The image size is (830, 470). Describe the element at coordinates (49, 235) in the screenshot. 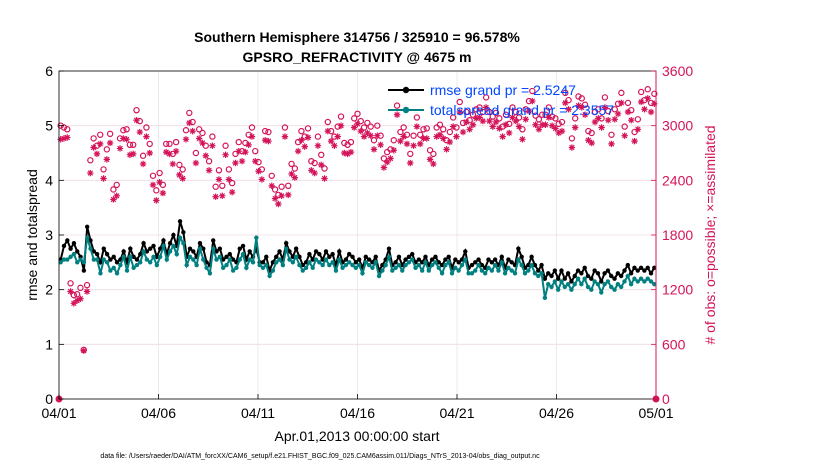

I see `y-left-tick-label: 3` at that location.